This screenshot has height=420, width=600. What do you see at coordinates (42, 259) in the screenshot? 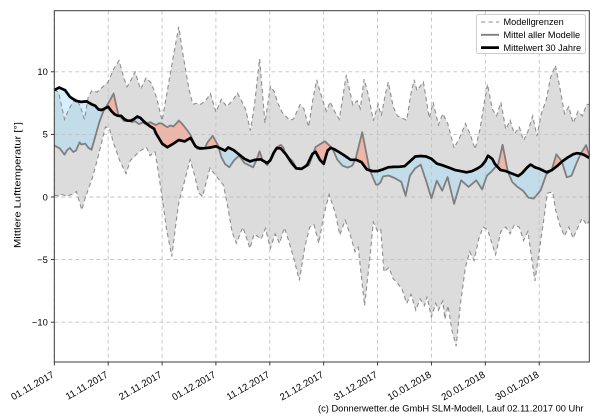
I see `svg-text: −5` at bounding box center [42, 259].